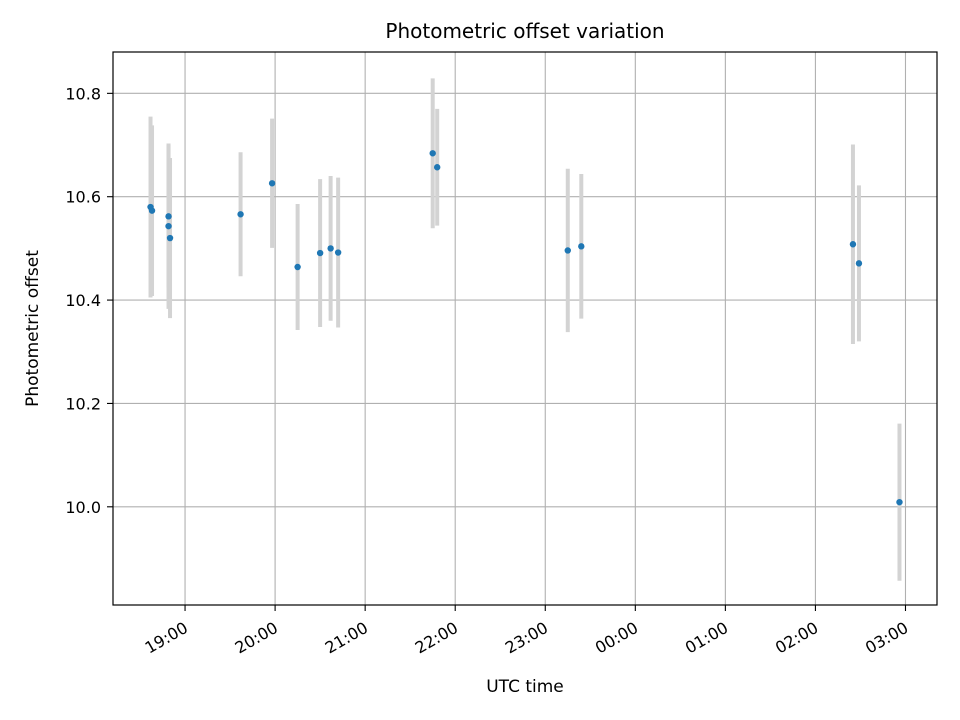  What do you see at coordinates (83, 507) in the screenshot?
I see `y-tick-label: 10.0` at bounding box center [83, 507].